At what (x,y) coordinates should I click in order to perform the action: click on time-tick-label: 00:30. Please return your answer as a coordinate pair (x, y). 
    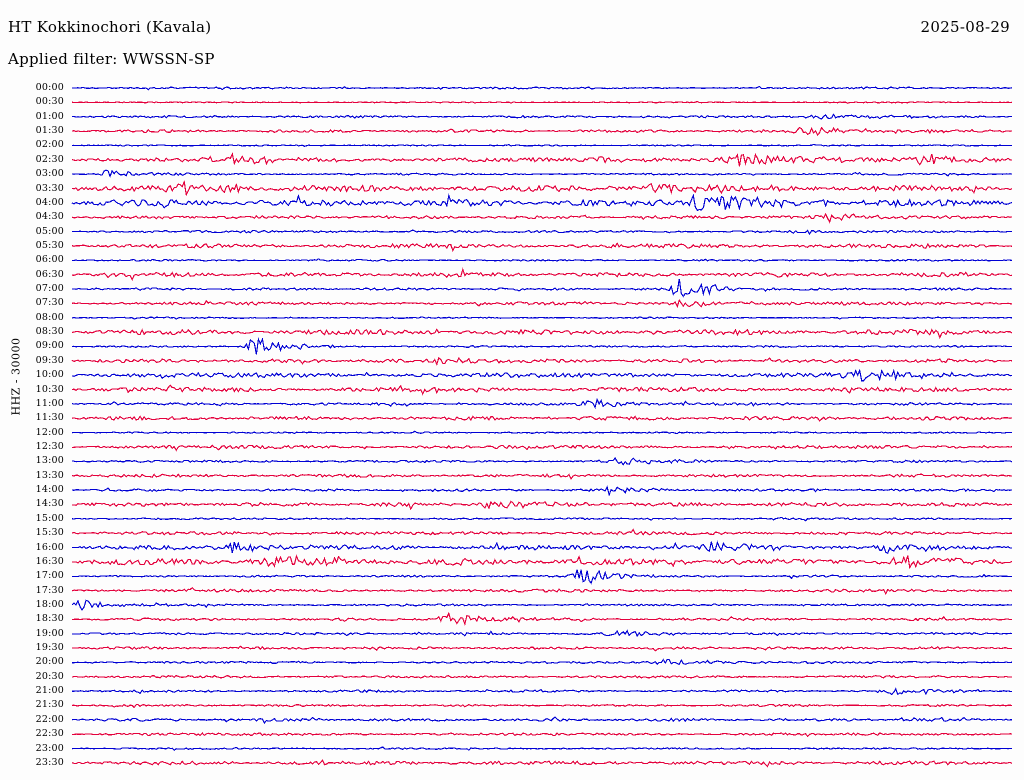
    Looking at the image, I should click on (49, 102).